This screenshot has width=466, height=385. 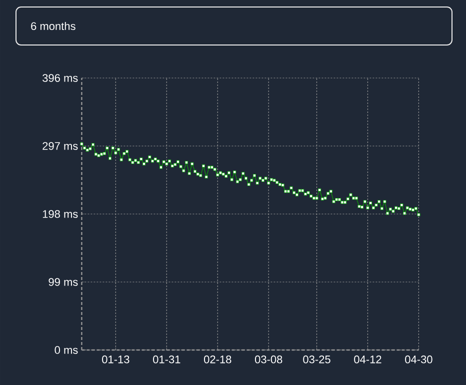 I want to click on x-tick-label: 01-13, so click(x=116, y=360).